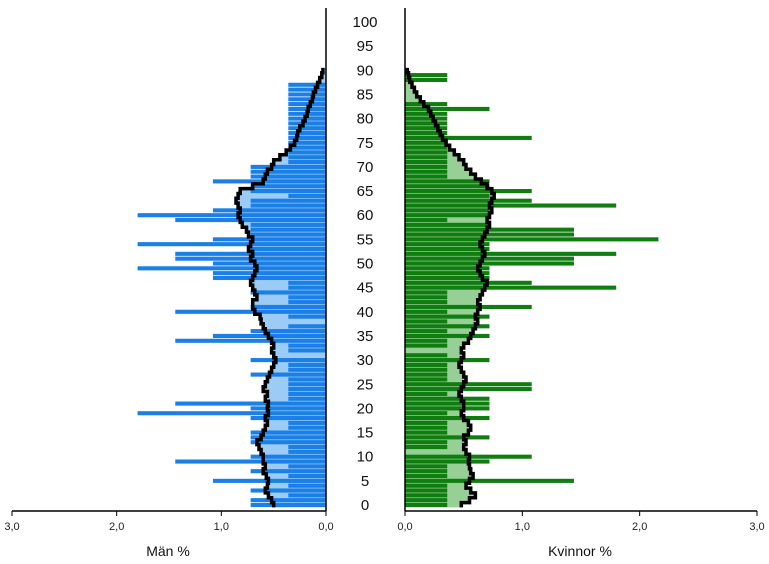 The image size is (769, 564). What do you see at coordinates (168, 551) in the screenshot?
I see `men-xlabel: Män %` at bounding box center [168, 551].